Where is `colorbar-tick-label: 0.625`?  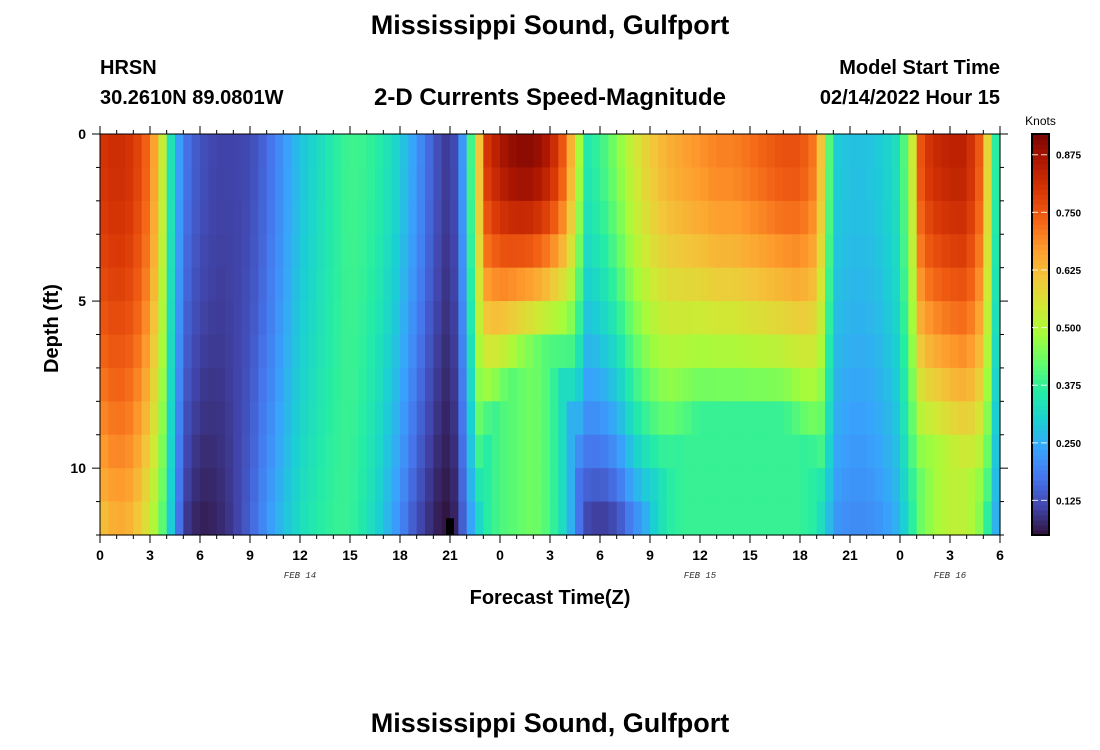 colorbar-tick-label: 0.625 is located at coordinates (1068, 271).